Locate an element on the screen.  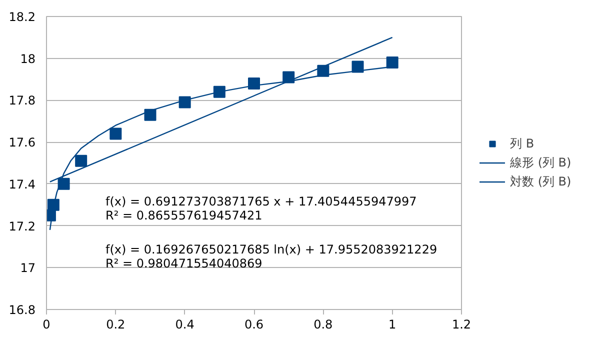
x-tick-label: 0.8 is located at coordinates (323, 325).